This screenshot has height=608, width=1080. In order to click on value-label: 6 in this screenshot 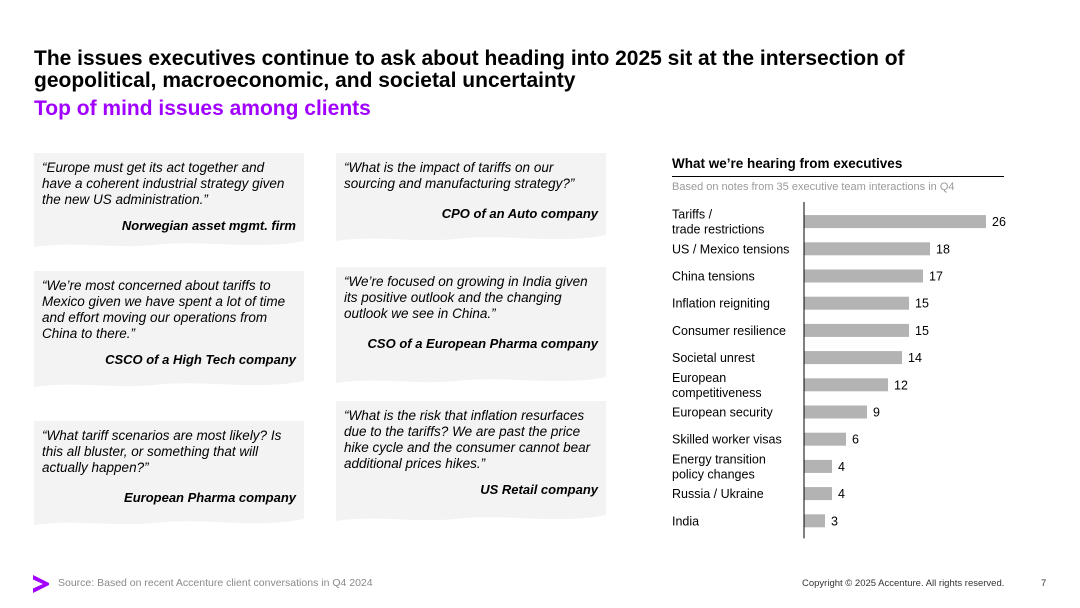, I will do `click(855, 440)`.